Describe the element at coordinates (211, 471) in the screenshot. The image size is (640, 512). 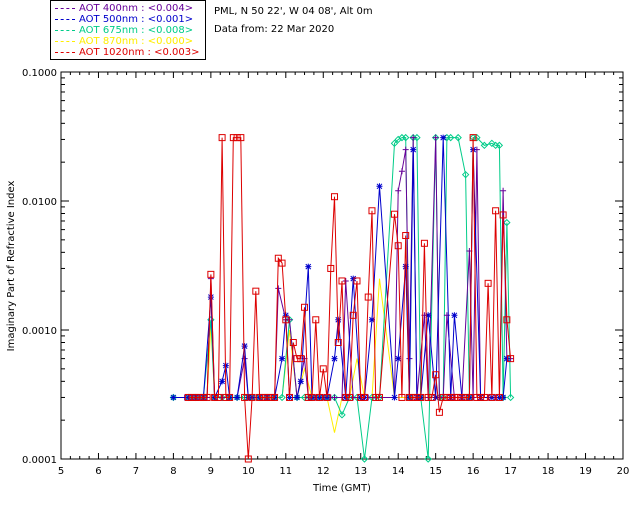
I see `x-tick-label: 9` at that location.